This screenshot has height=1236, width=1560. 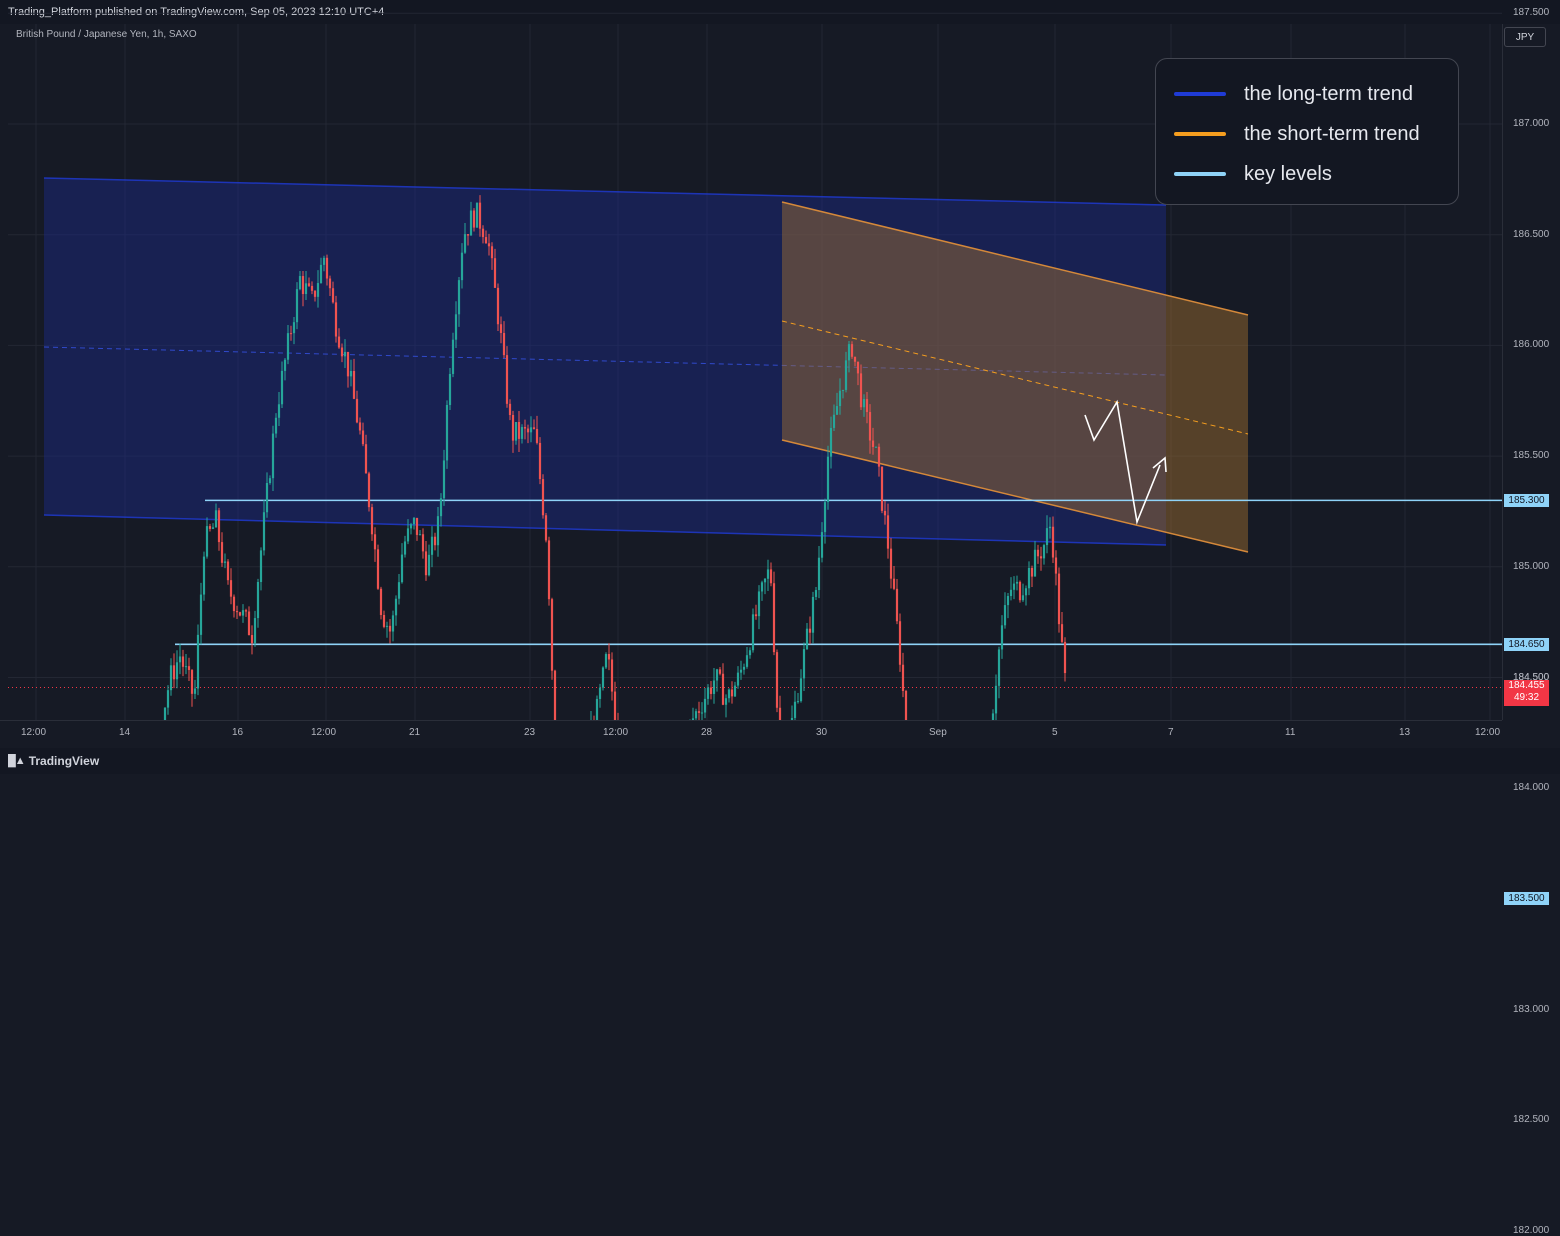 I want to click on long-term-midline, so click(x=605, y=361).